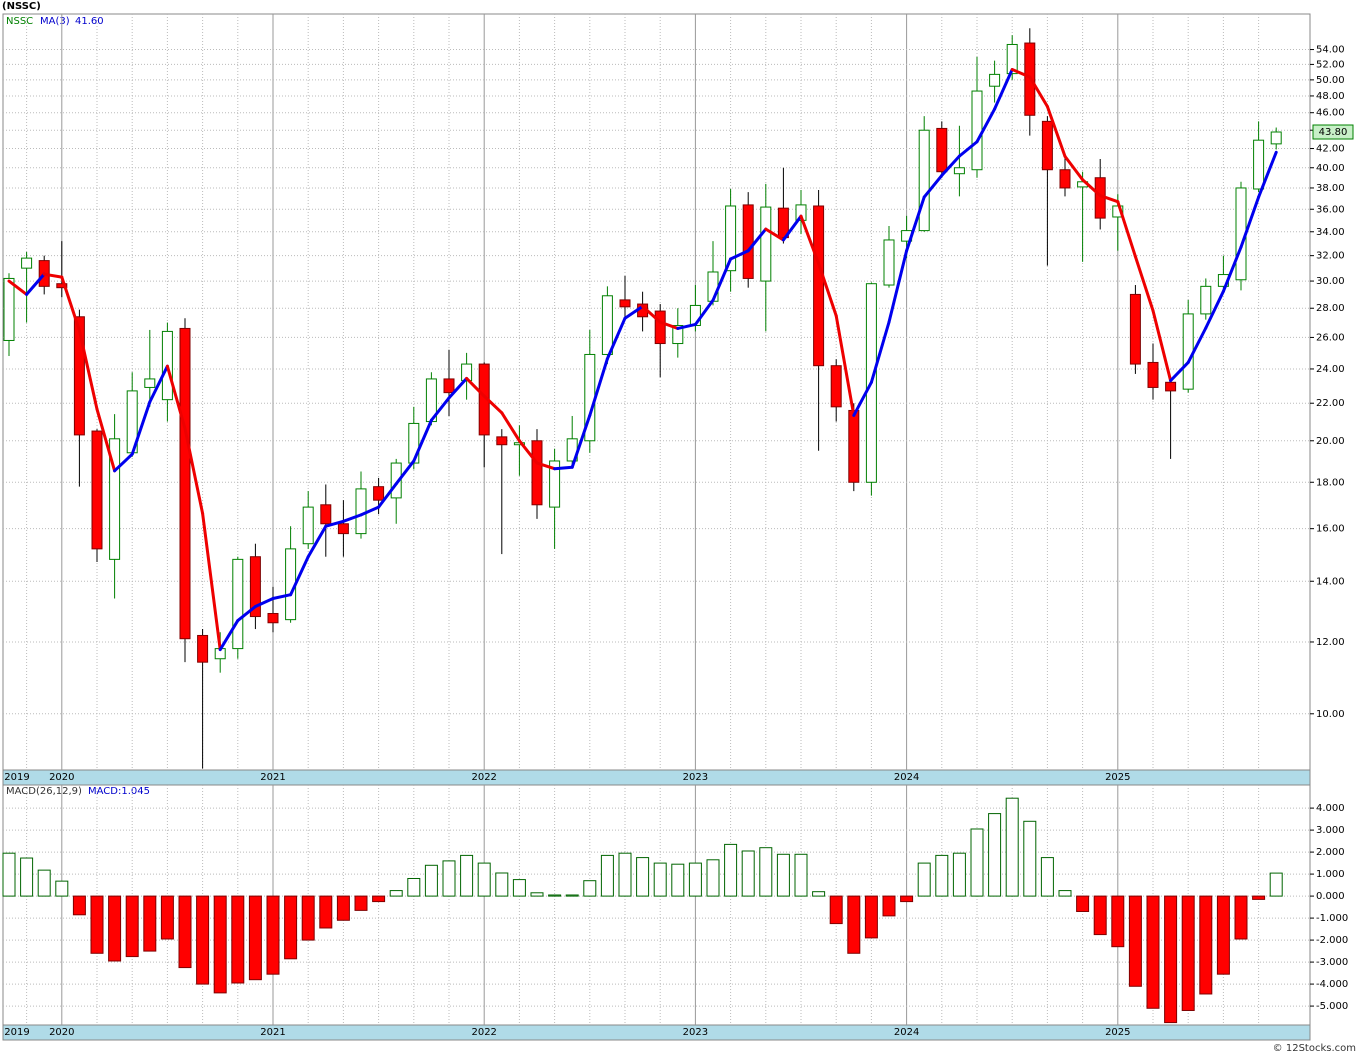 This screenshot has height=1056, width=1360. I want to click on y-tick-label: 42.00, so click(1330, 149).